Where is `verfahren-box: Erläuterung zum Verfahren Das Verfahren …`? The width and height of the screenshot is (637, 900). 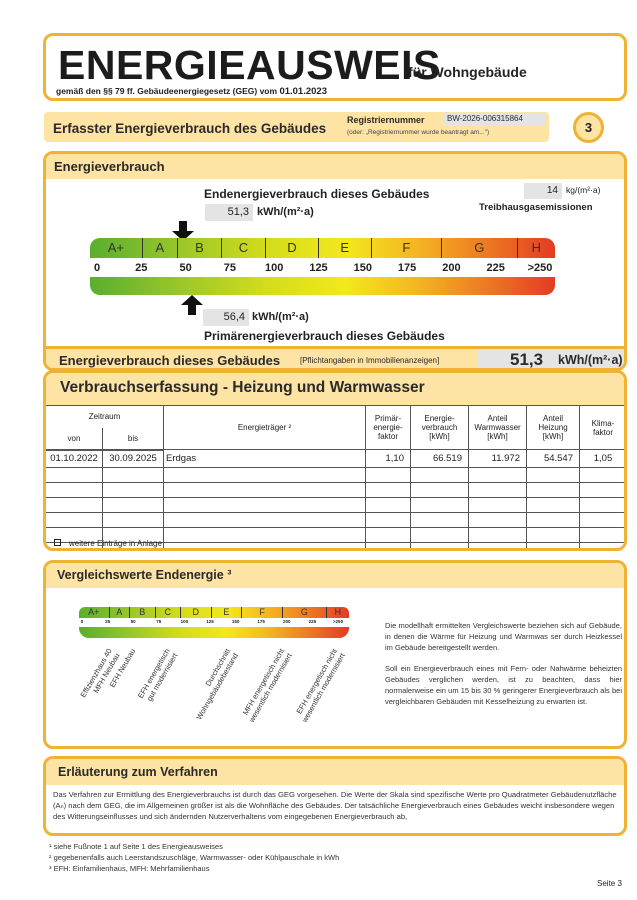 verfahren-box: Erläuterung zum Verfahren Das Verfahren … is located at coordinates (335, 796).